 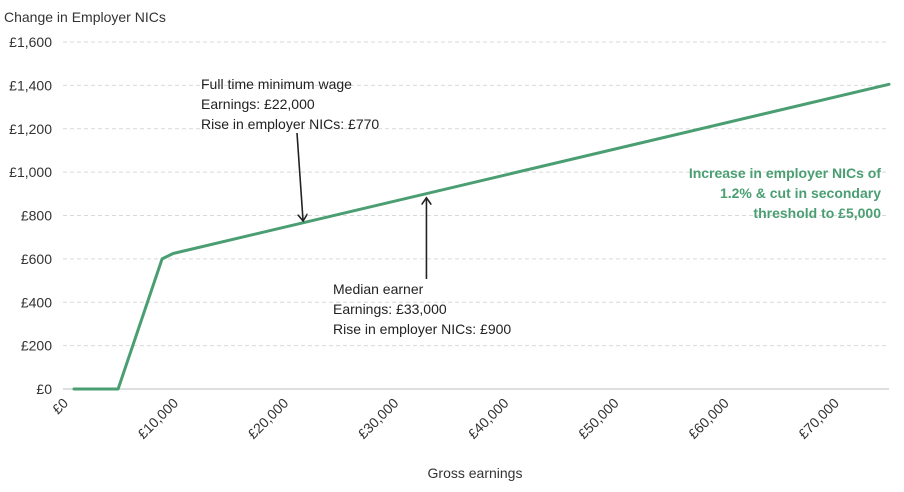 What do you see at coordinates (30, 129) in the screenshot?
I see `y-tick-label: £1,200` at bounding box center [30, 129].